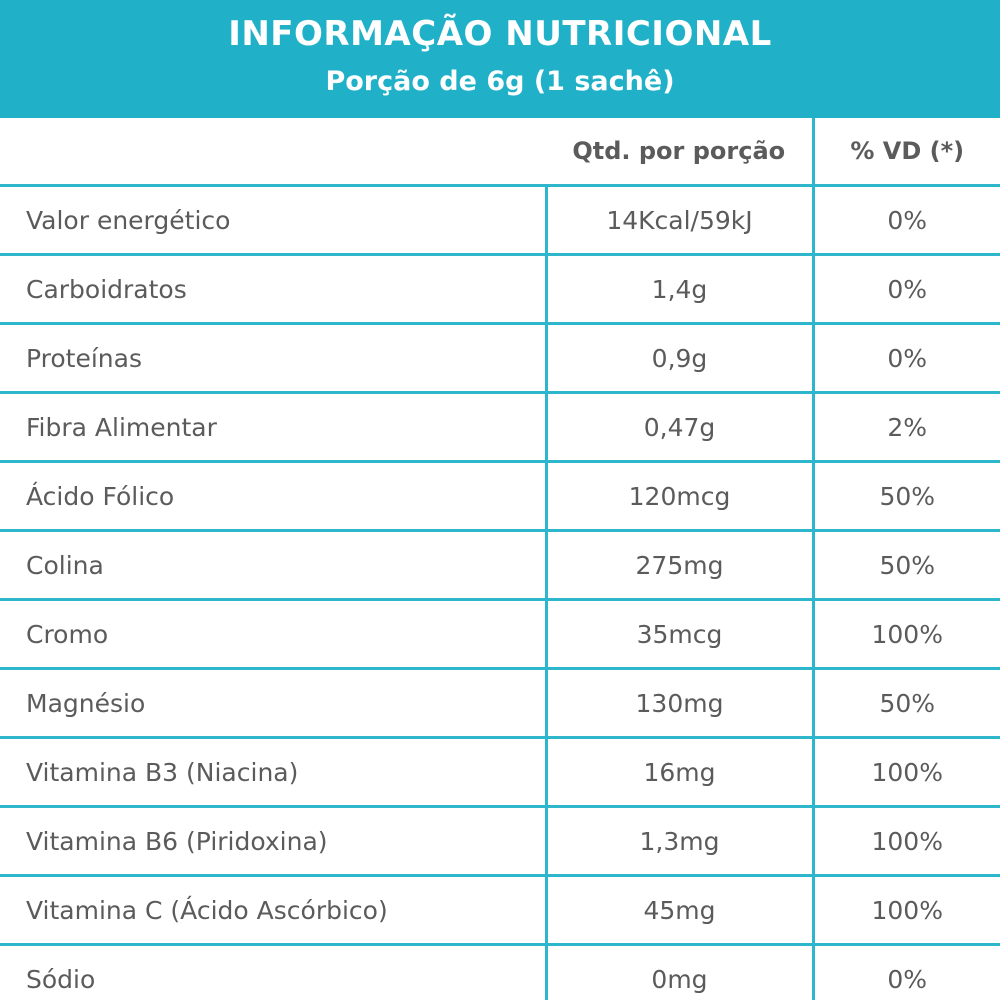 The image size is (1000, 1000). I want to click on table-row: Valor energético 14Kcal/59kJ 0%, so click(500, 220).